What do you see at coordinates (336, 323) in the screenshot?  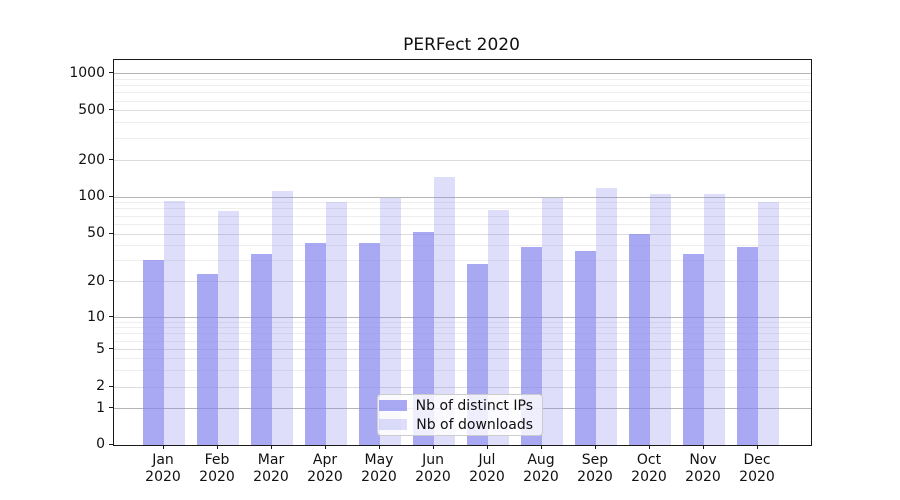 I see `bar-downloads-apr` at bounding box center [336, 323].